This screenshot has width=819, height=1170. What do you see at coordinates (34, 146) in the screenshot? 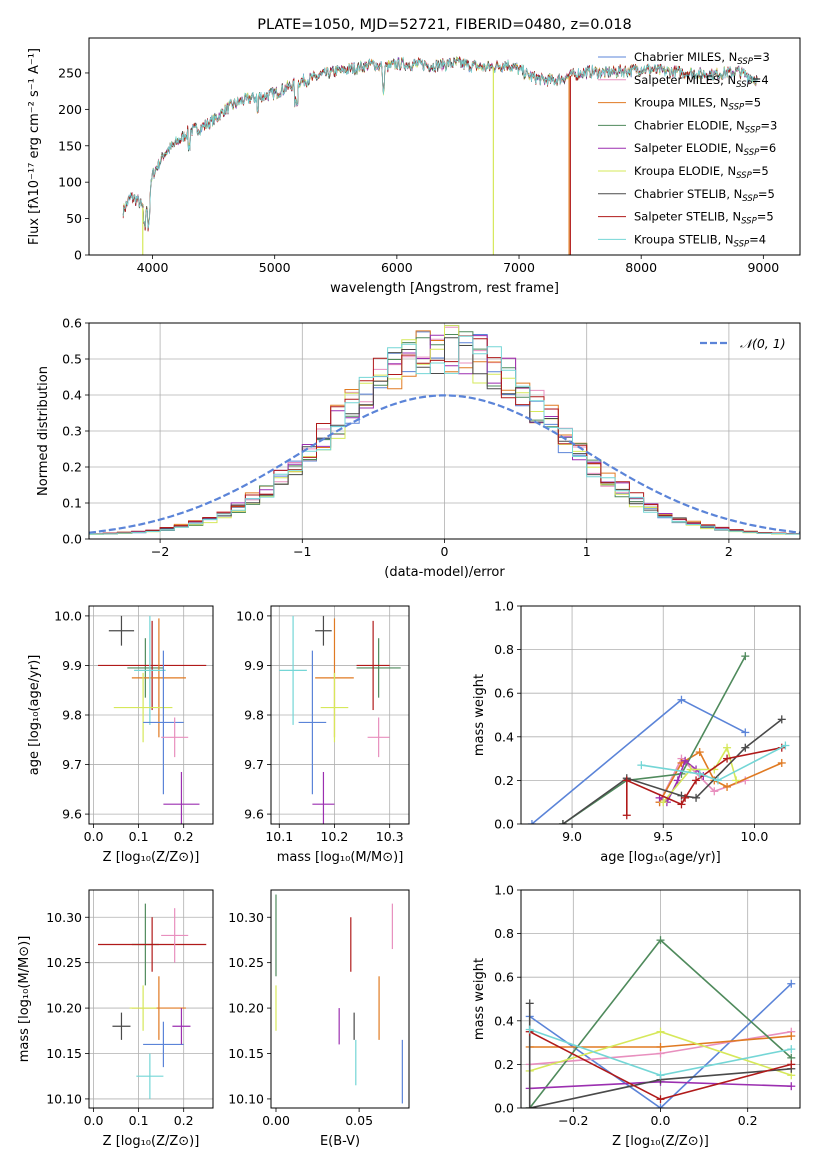
I see `y-axis-label: Flux [fλ10⁻¹⁷ erg cm⁻² s⁻¹ A⁻¹]` at bounding box center [34, 146].